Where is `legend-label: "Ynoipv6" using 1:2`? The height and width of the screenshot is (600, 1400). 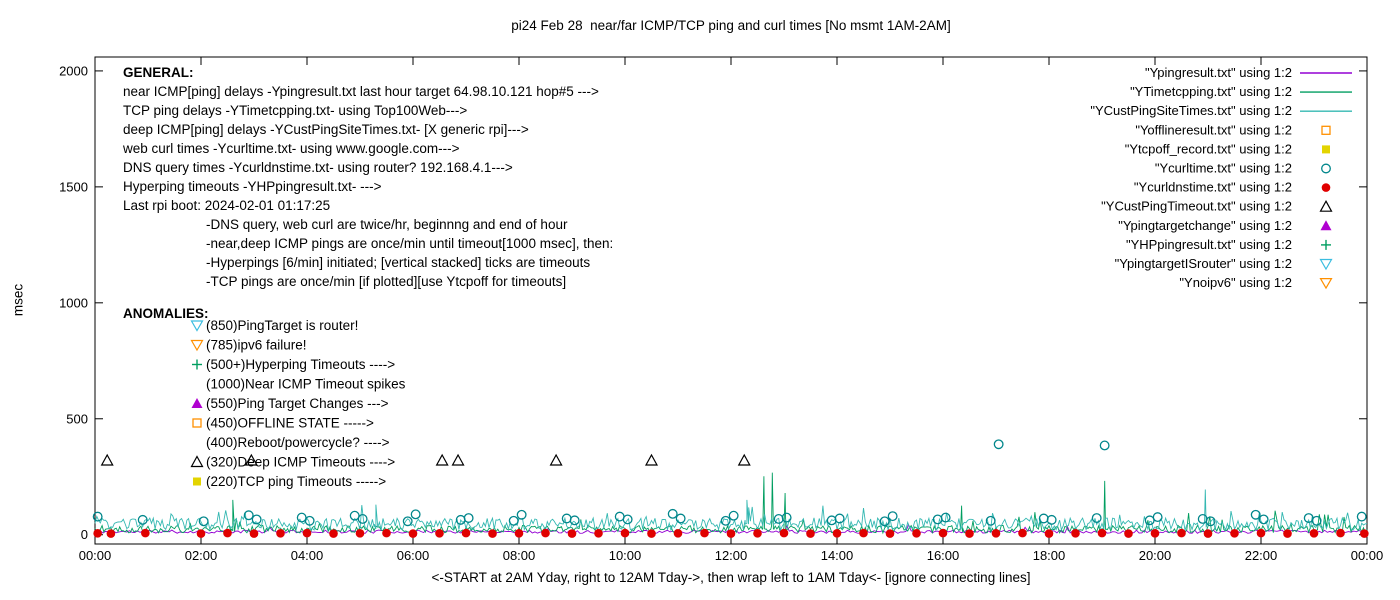 legend-label: "Ynoipv6" using 1:2 is located at coordinates (1235, 282).